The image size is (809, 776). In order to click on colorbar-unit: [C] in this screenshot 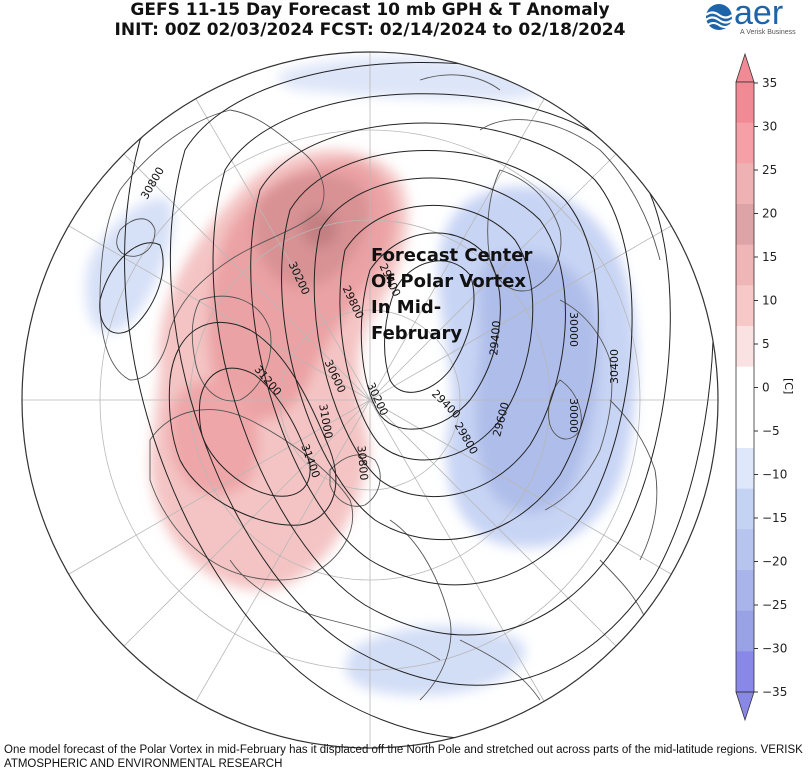, I will do `click(788, 386)`.